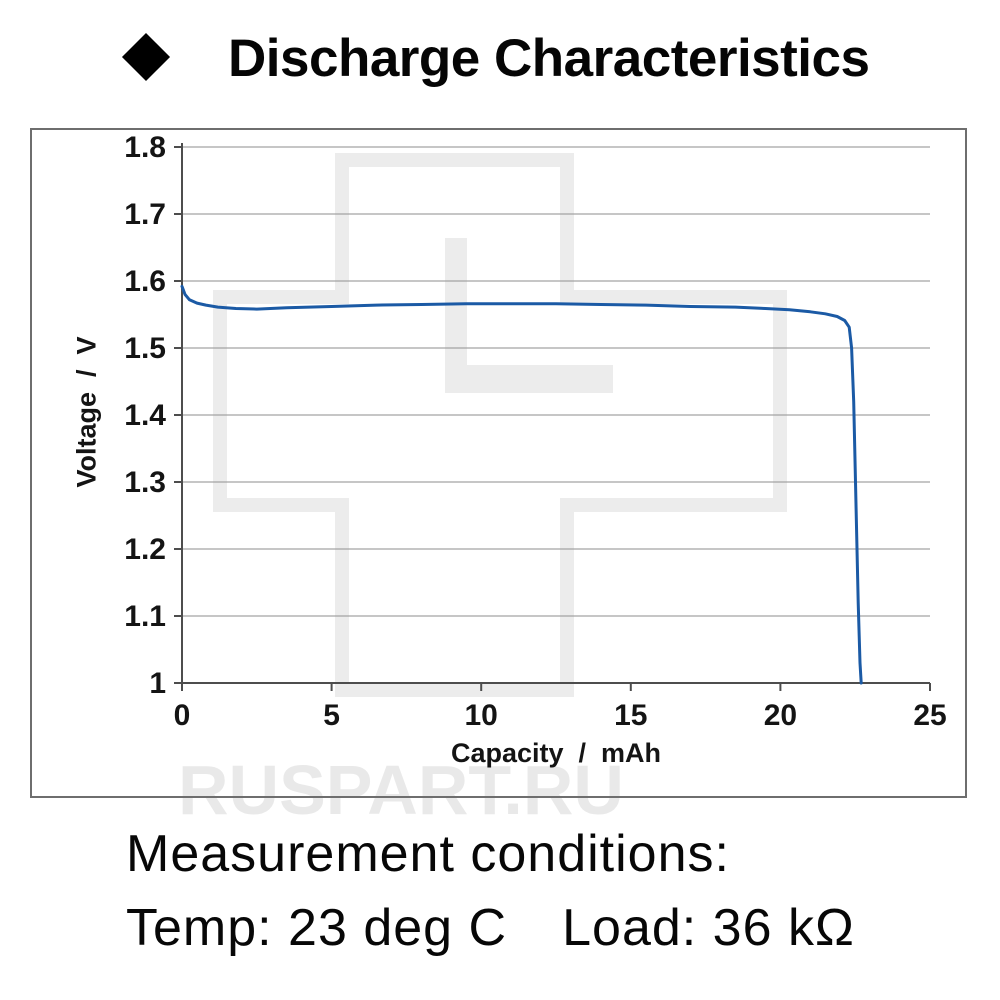 The height and width of the screenshot is (1000, 1000). I want to click on y-tick-label: 1.8, so click(145, 147).